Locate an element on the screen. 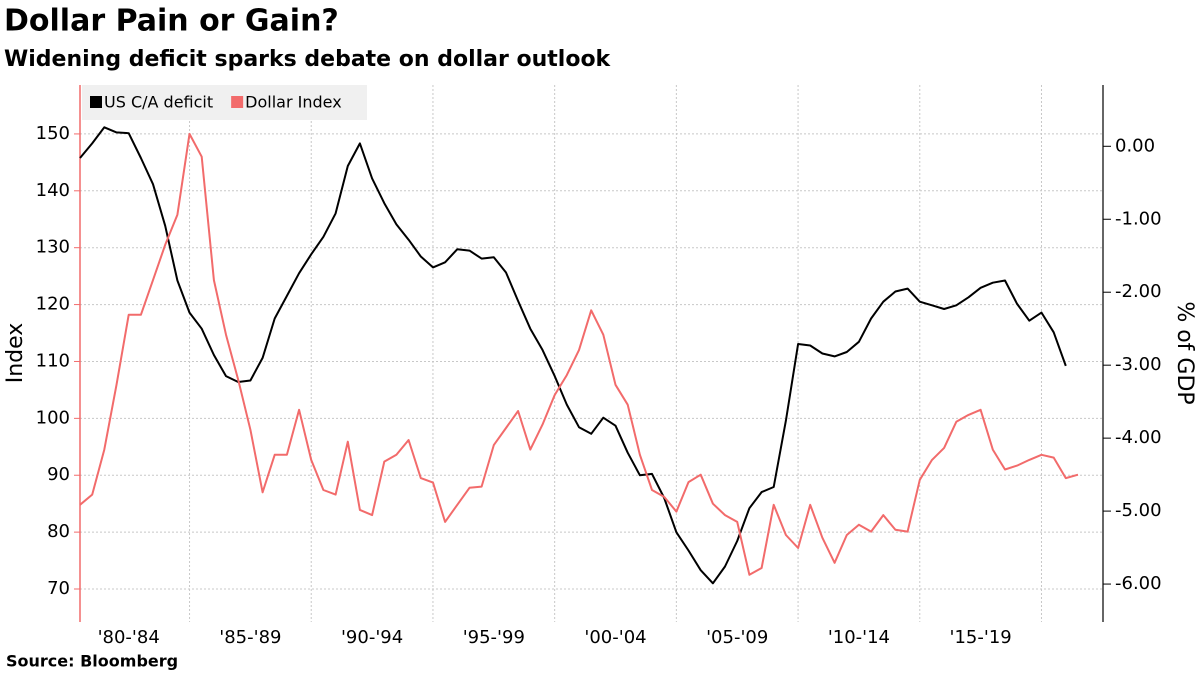  y-tick-label: 120 is located at coordinates (53, 304).